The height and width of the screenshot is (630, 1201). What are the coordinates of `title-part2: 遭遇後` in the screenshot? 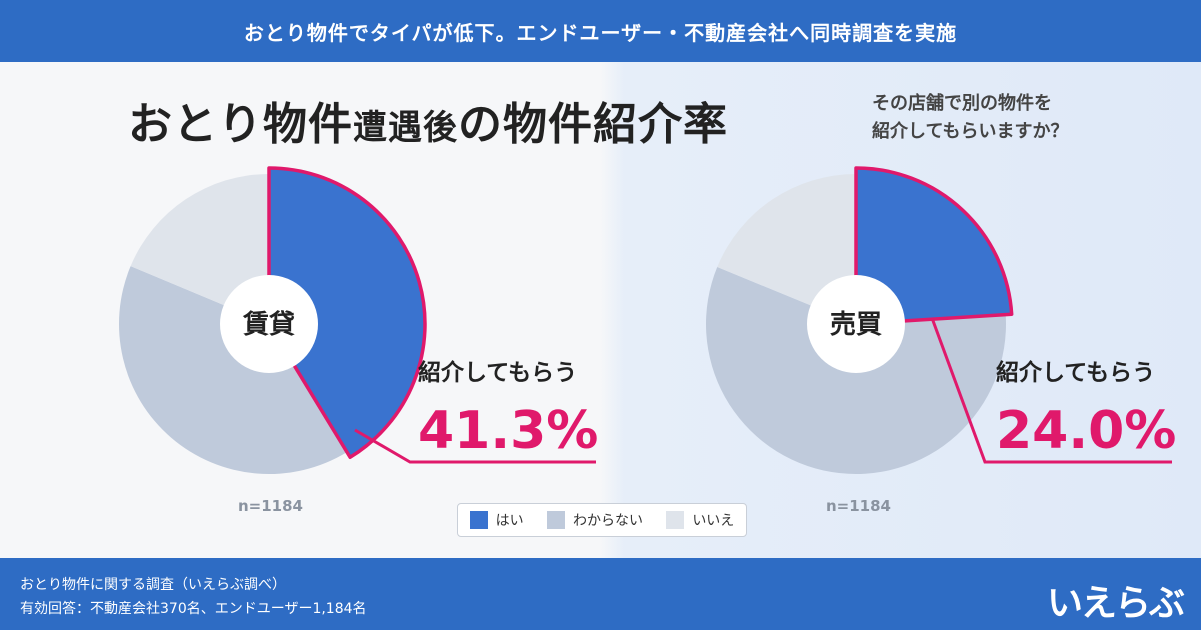 It's located at (405, 128).